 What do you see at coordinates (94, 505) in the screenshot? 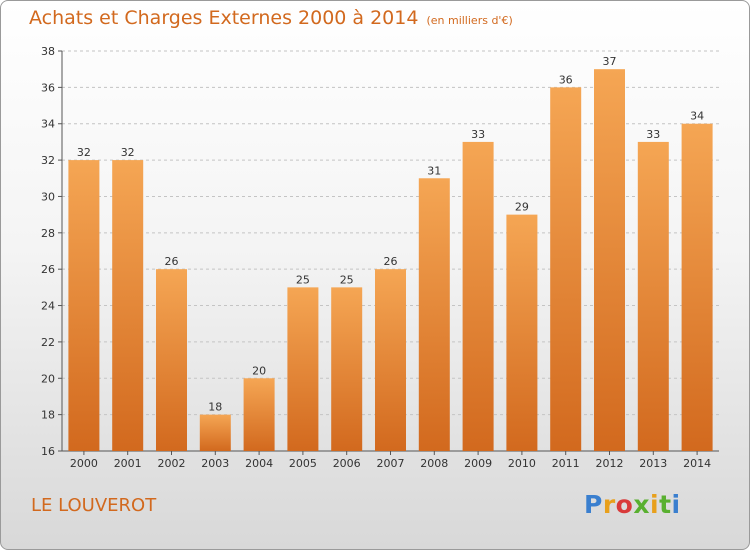
I see `commune-name: LE LOUVEROT` at bounding box center [94, 505].